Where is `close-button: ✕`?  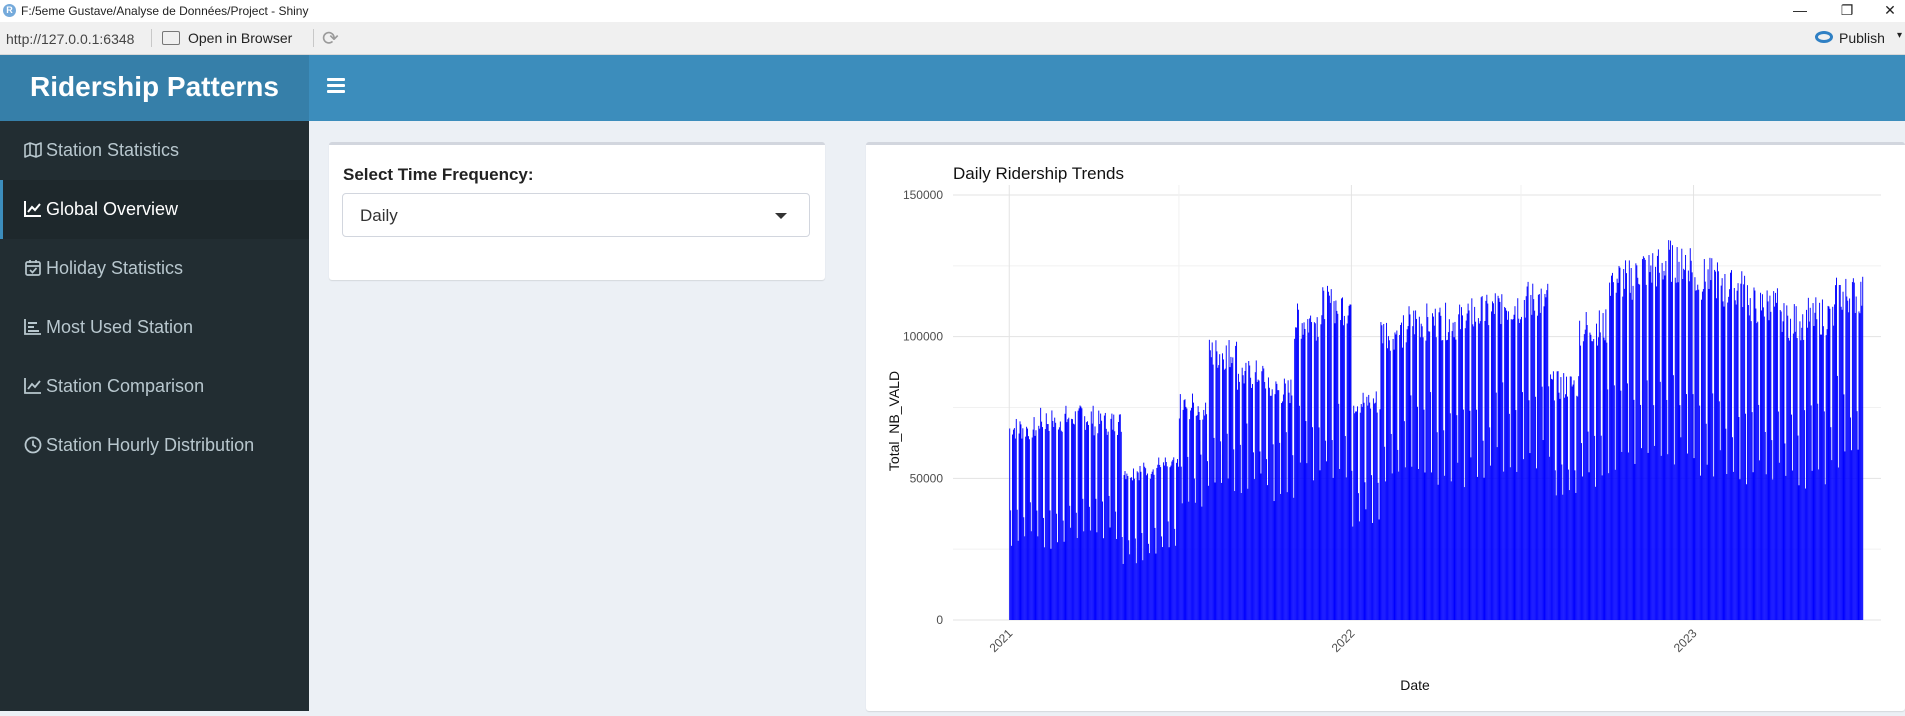
close-button: ✕ is located at coordinates (1890, 10).